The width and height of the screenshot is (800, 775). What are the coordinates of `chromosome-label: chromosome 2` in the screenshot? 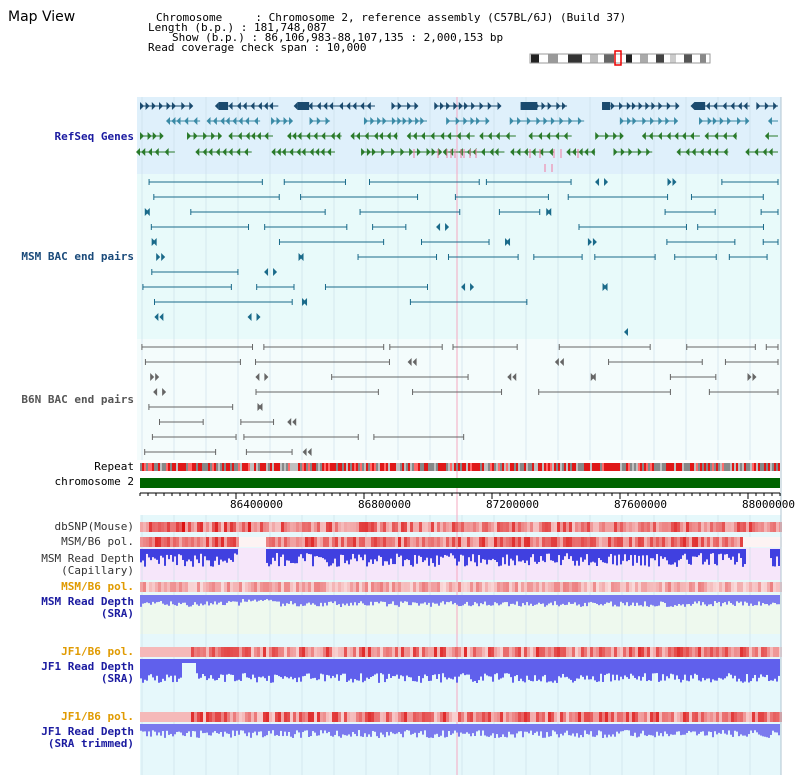 It's located at (94, 481).